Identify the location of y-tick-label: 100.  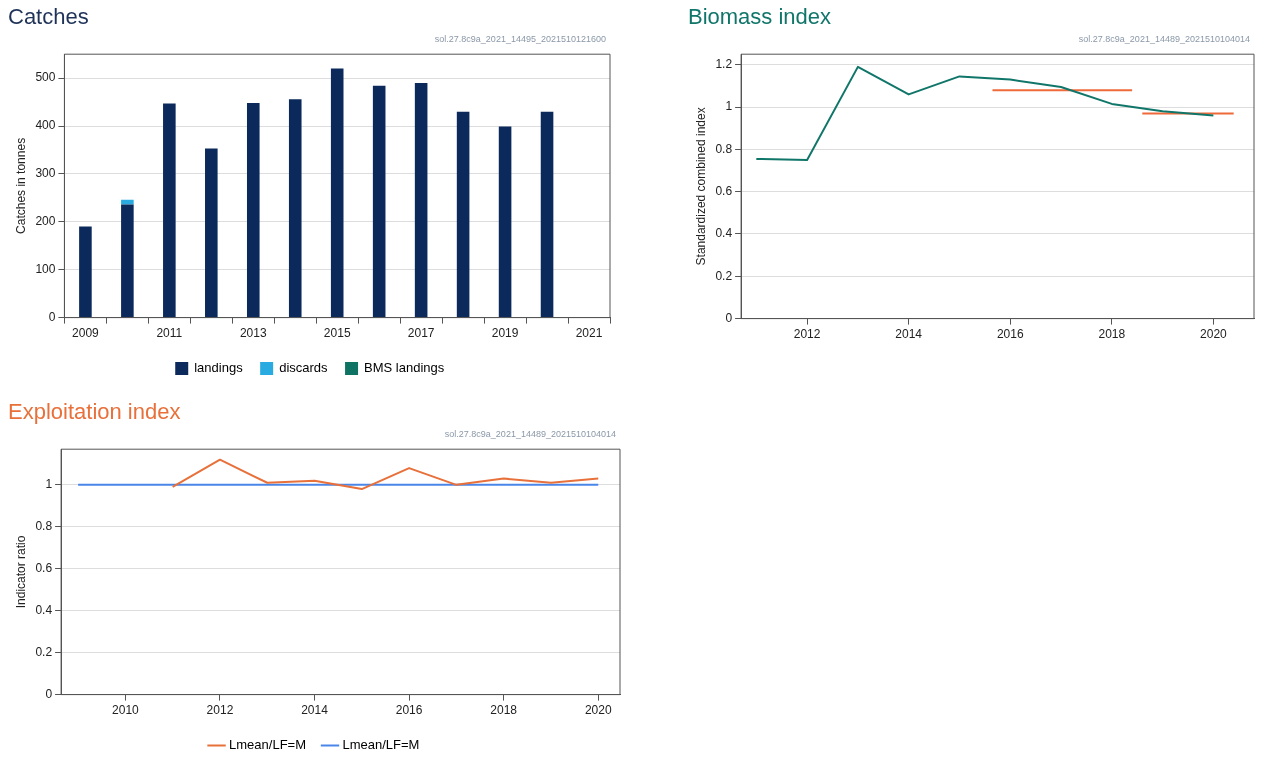
(45, 269).